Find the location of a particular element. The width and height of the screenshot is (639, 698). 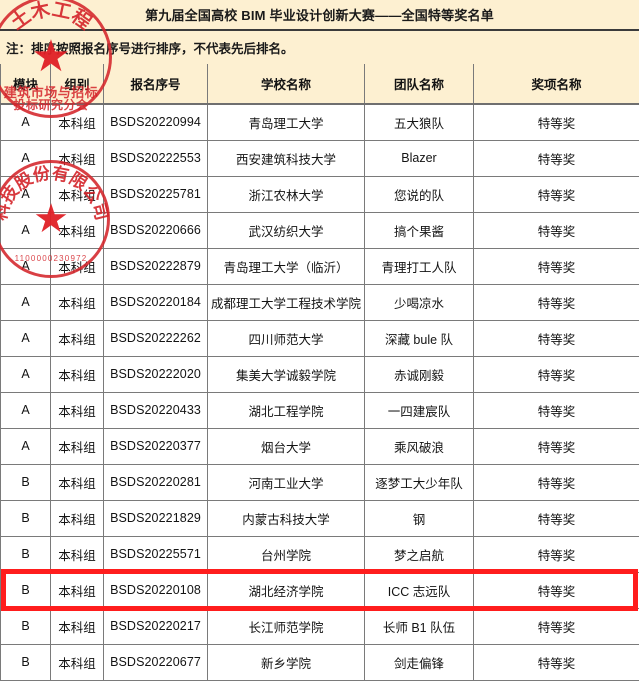

column-header-award: 奖项名称 is located at coordinates (556, 84).